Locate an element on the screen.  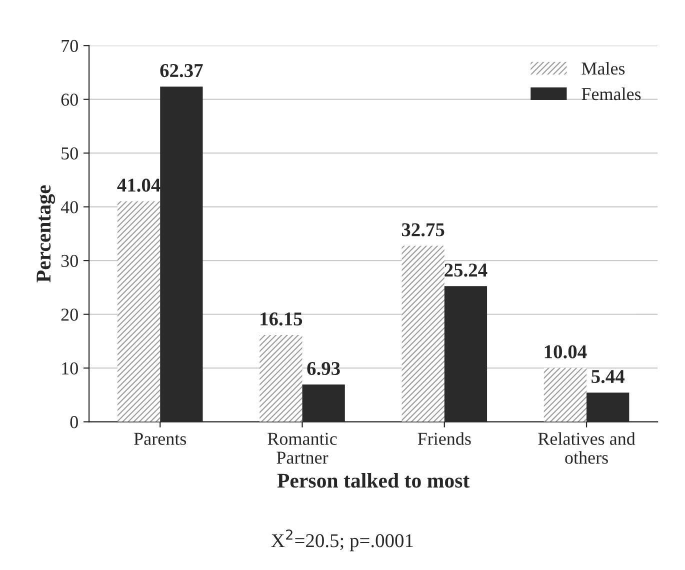
y-tick-label: 10 is located at coordinates (70, 368).